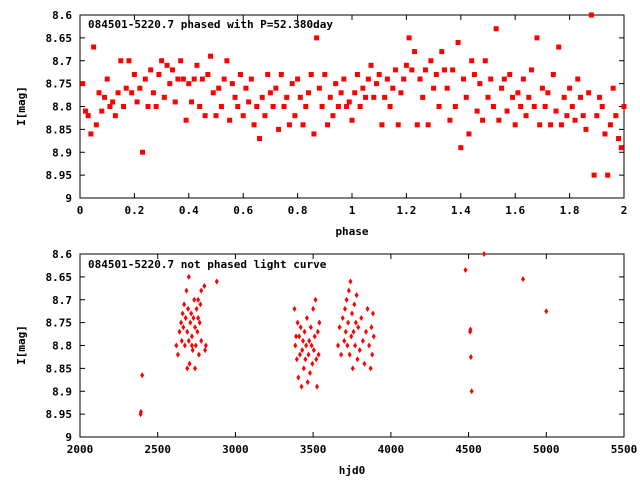 This screenshot has height=480, width=640. I want to click on unphased-x-tick-label: 4000, so click(391, 449).